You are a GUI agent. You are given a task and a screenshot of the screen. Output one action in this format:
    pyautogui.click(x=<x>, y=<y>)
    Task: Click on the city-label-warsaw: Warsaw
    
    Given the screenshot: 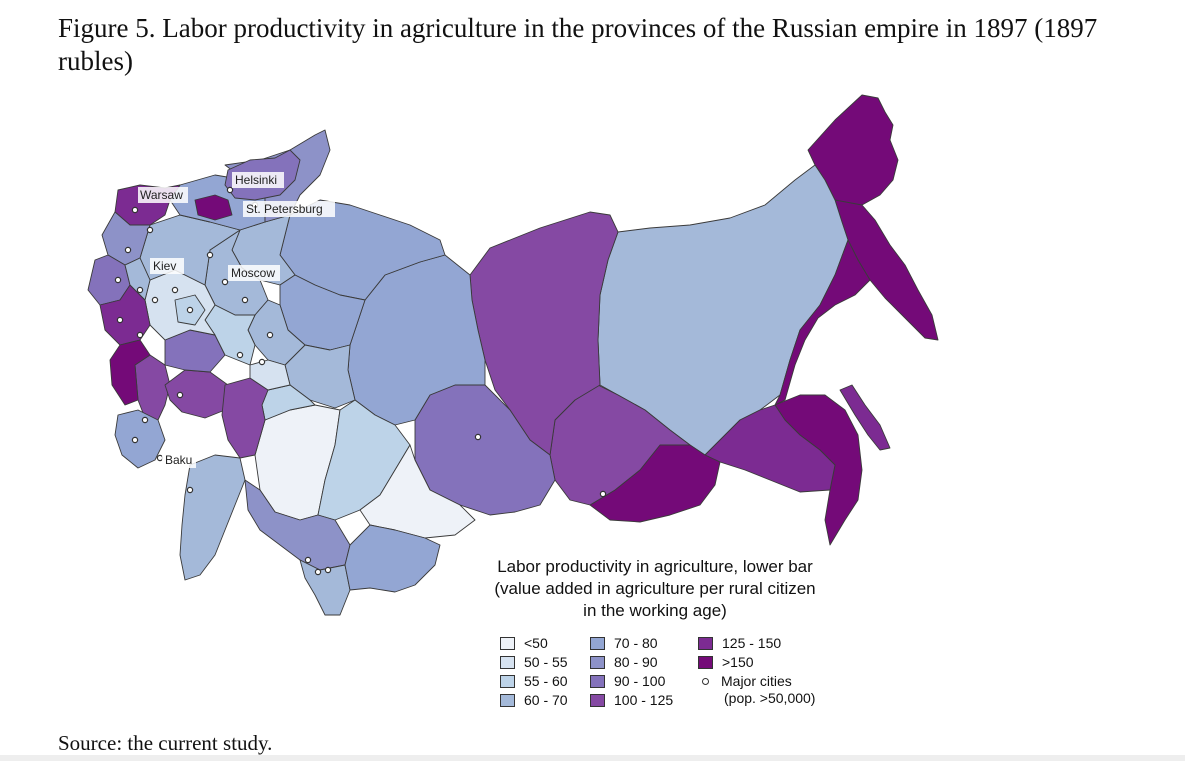 What is the action you would take?
    pyautogui.click(x=161, y=195)
    